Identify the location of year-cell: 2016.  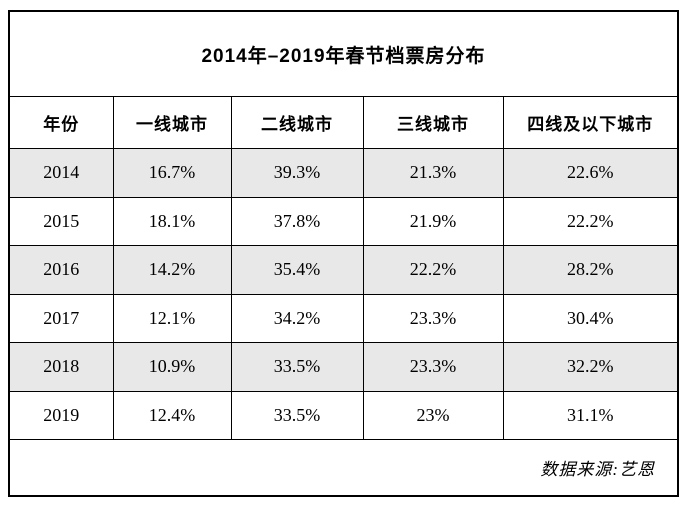
(61, 270).